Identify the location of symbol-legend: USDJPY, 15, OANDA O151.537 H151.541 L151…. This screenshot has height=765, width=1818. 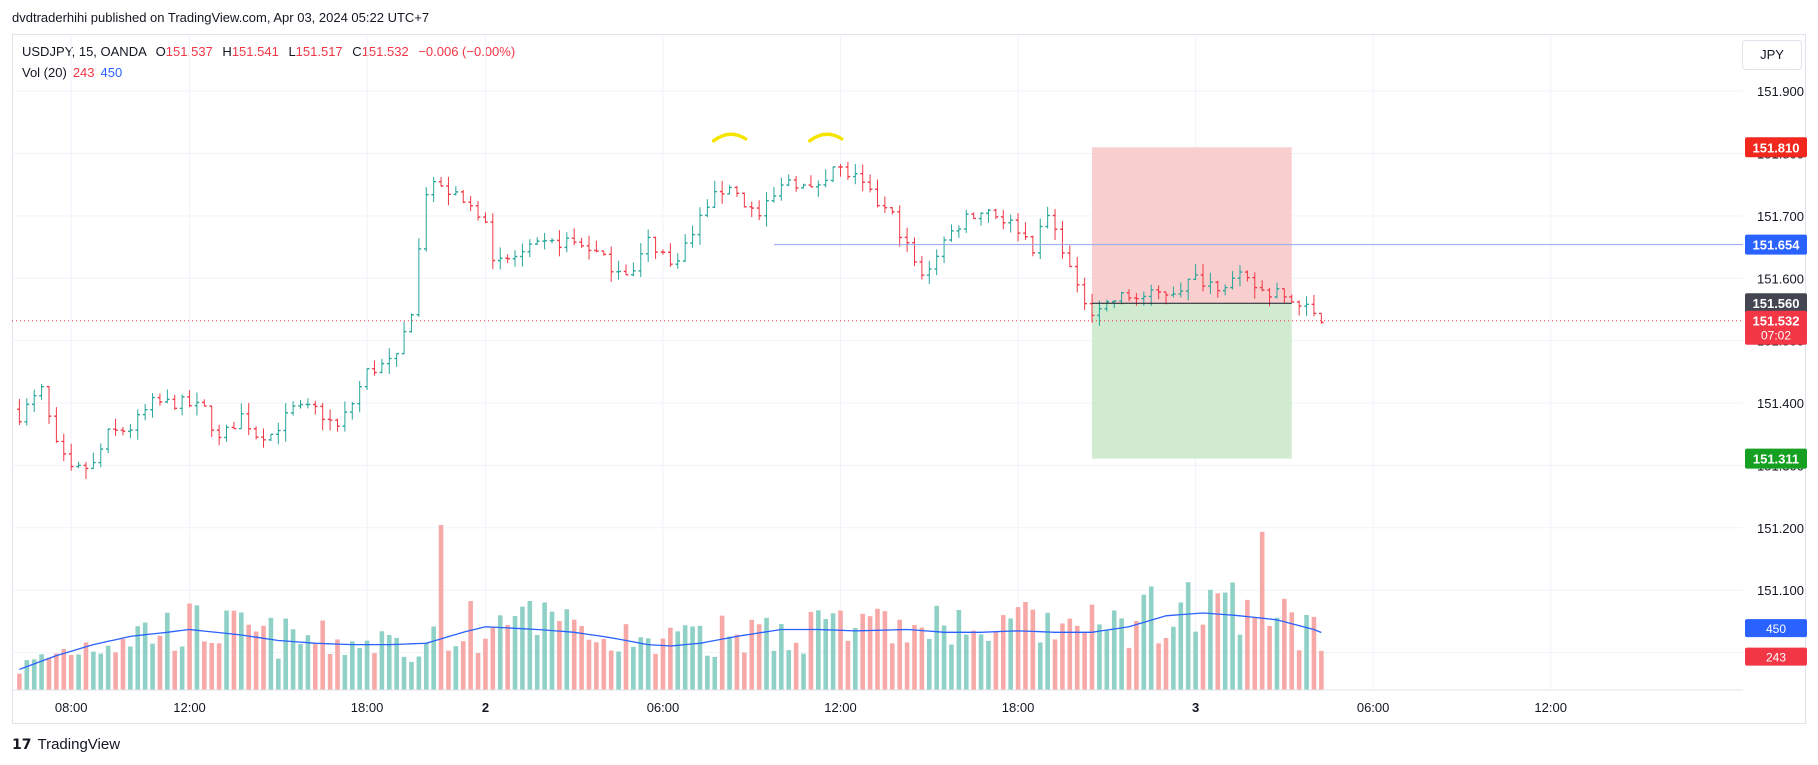
(268, 51).